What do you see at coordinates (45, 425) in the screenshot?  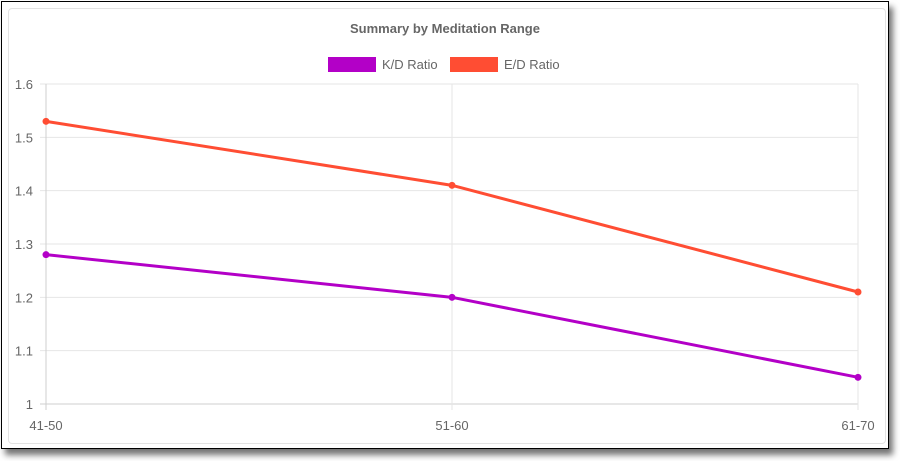 I see `x-tick-label: 41-50` at bounding box center [45, 425].